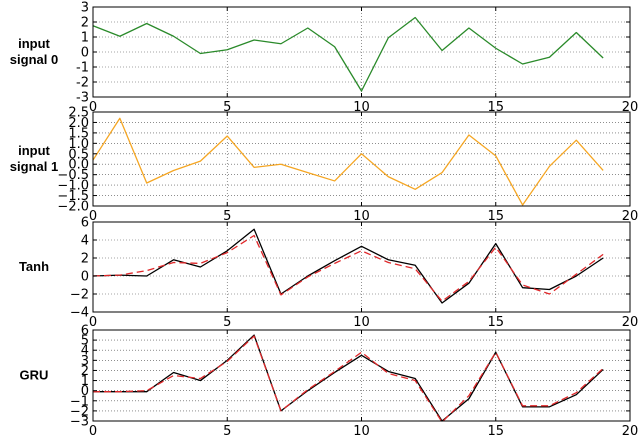  I want to click on y-tick-label: −4, so click(79, 313).